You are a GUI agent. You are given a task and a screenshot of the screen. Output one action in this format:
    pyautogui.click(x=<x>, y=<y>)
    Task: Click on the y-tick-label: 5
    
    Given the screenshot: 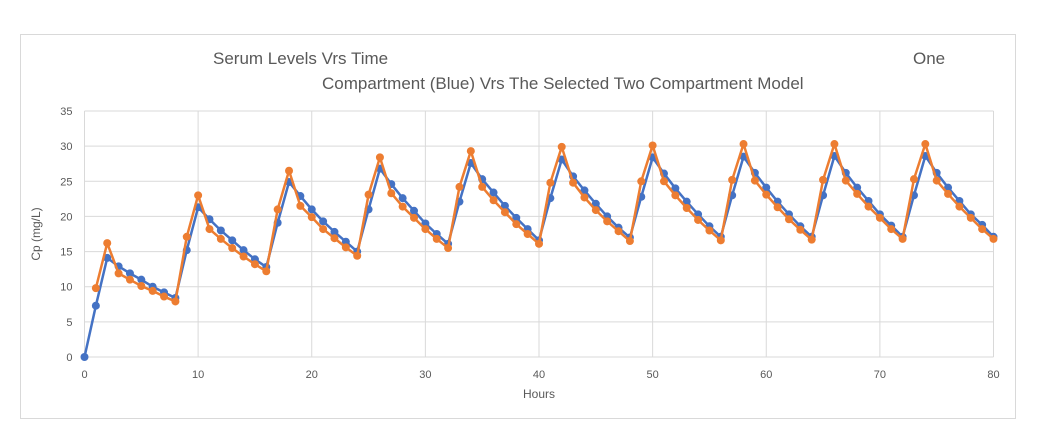 What is the action you would take?
    pyautogui.click(x=69, y=323)
    